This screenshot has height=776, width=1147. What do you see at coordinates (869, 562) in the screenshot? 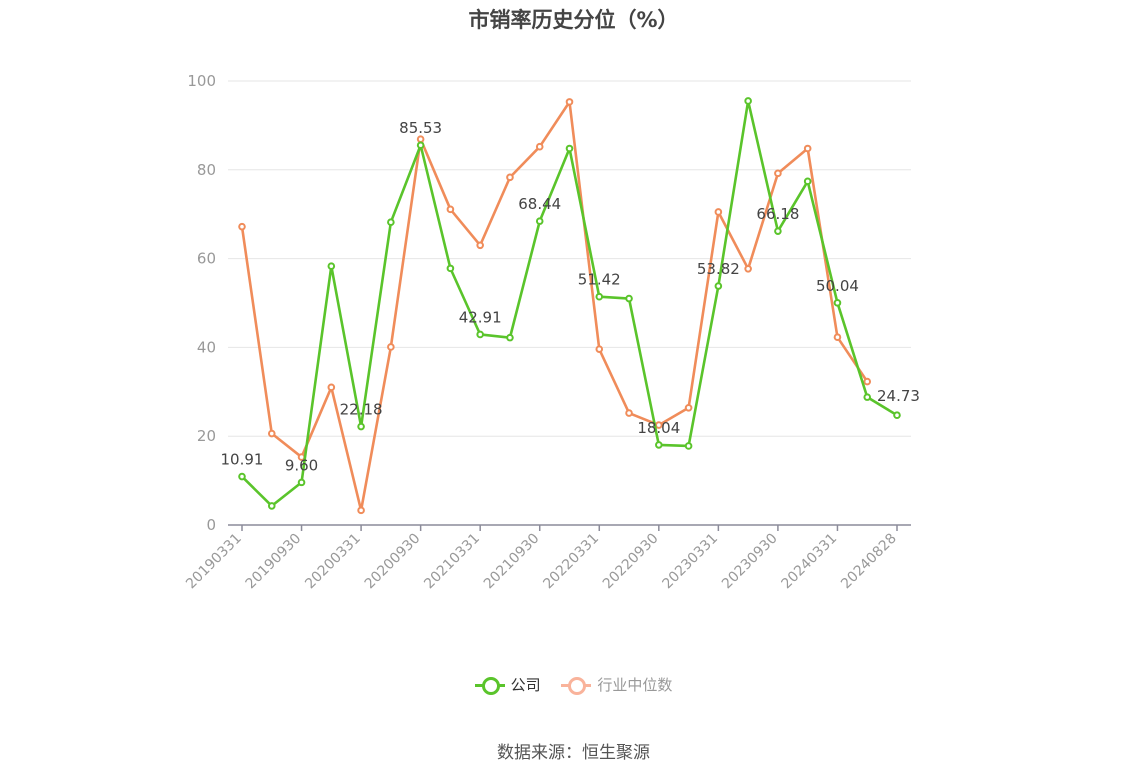
I see `x-tick-label: 20240828` at bounding box center [869, 562].